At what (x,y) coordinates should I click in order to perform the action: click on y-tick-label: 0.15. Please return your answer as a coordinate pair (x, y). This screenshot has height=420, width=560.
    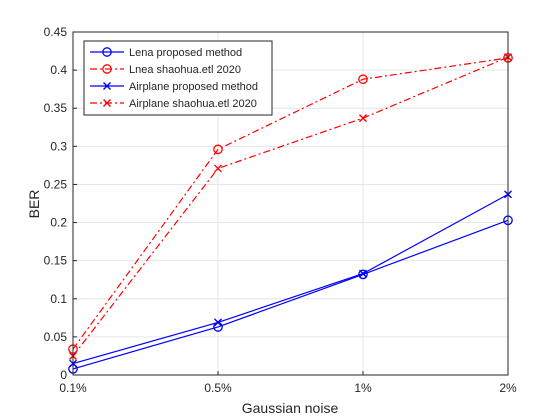
    Looking at the image, I should click on (56, 261).